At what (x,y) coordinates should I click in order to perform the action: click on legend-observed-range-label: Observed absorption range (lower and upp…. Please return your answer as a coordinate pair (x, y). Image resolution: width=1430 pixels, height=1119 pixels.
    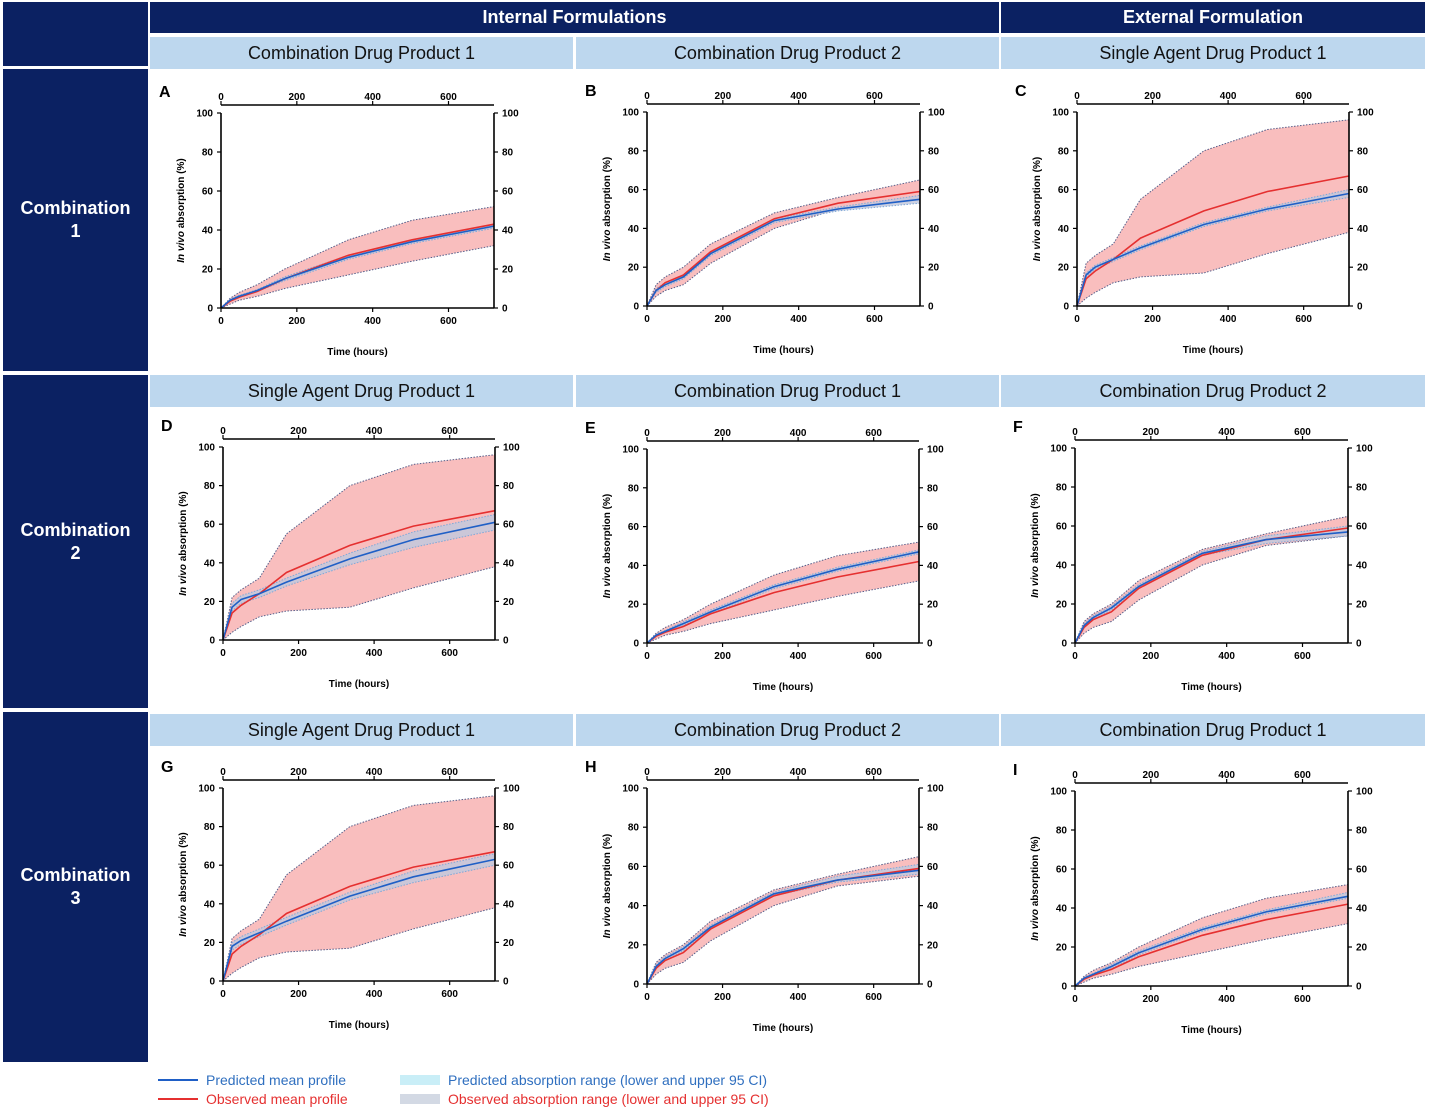
    Looking at the image, I should click on (608, 1099).